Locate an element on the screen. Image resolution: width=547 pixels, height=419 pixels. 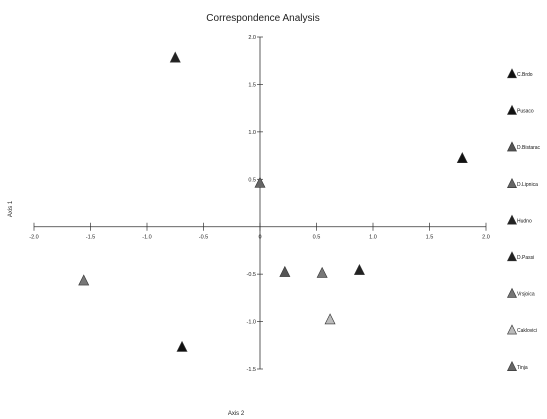
chart-title: Correspondence Analysis is located at coordinates (262, 18).